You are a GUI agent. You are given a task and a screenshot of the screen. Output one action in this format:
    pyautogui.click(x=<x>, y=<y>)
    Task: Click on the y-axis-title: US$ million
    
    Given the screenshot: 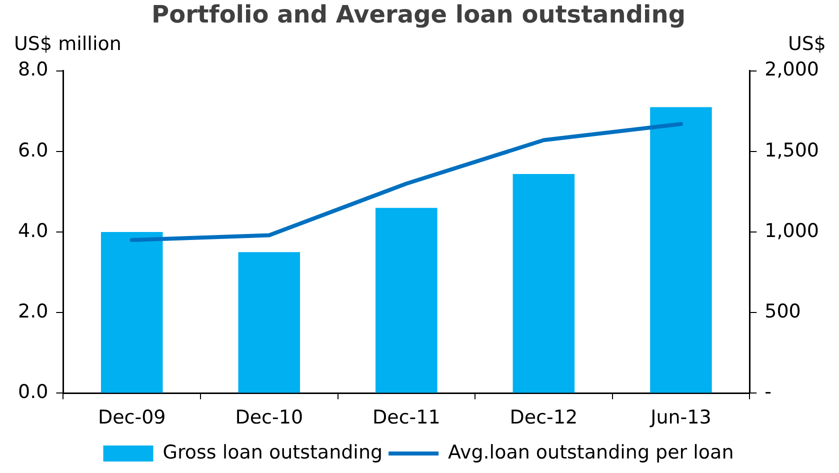 What is the action you would take?
    pyautogui.click(x=68, y=44)
    